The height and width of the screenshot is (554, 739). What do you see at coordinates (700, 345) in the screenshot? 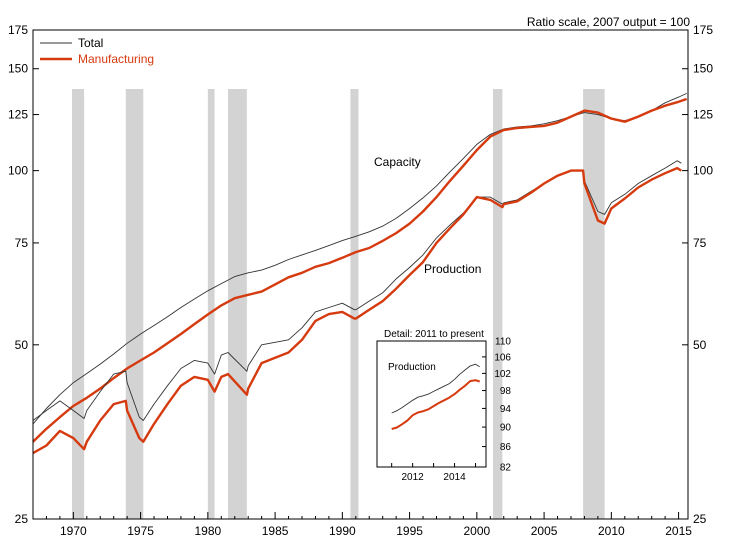
I see `y-tick-label-right: 50` at bounding box center [700, 345].